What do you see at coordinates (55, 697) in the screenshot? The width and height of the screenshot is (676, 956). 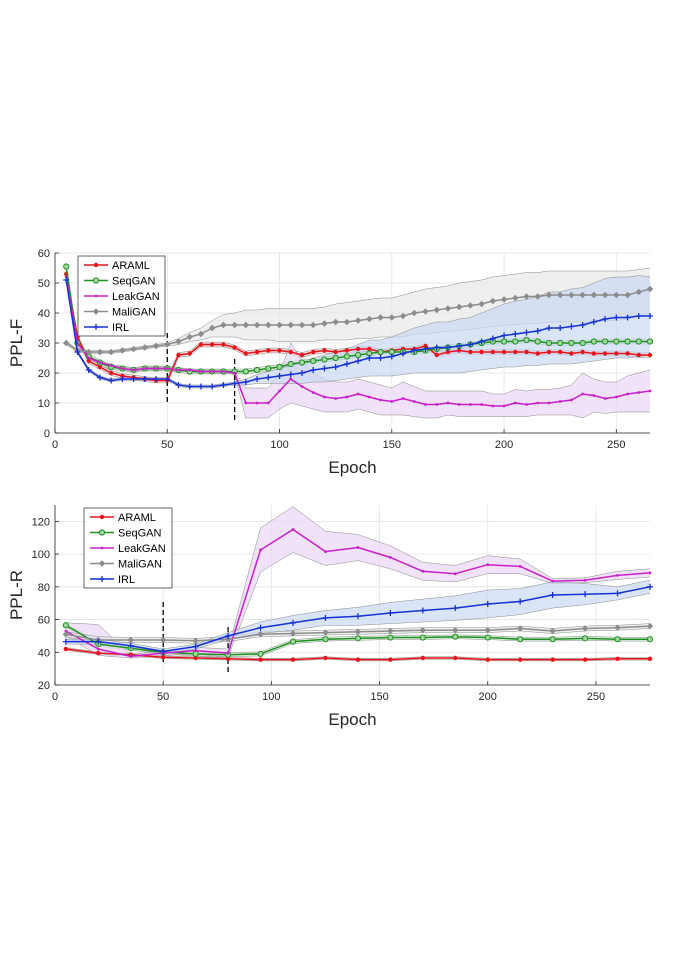 I see `x-tick-label: 0` at bounding box center [55, 697].